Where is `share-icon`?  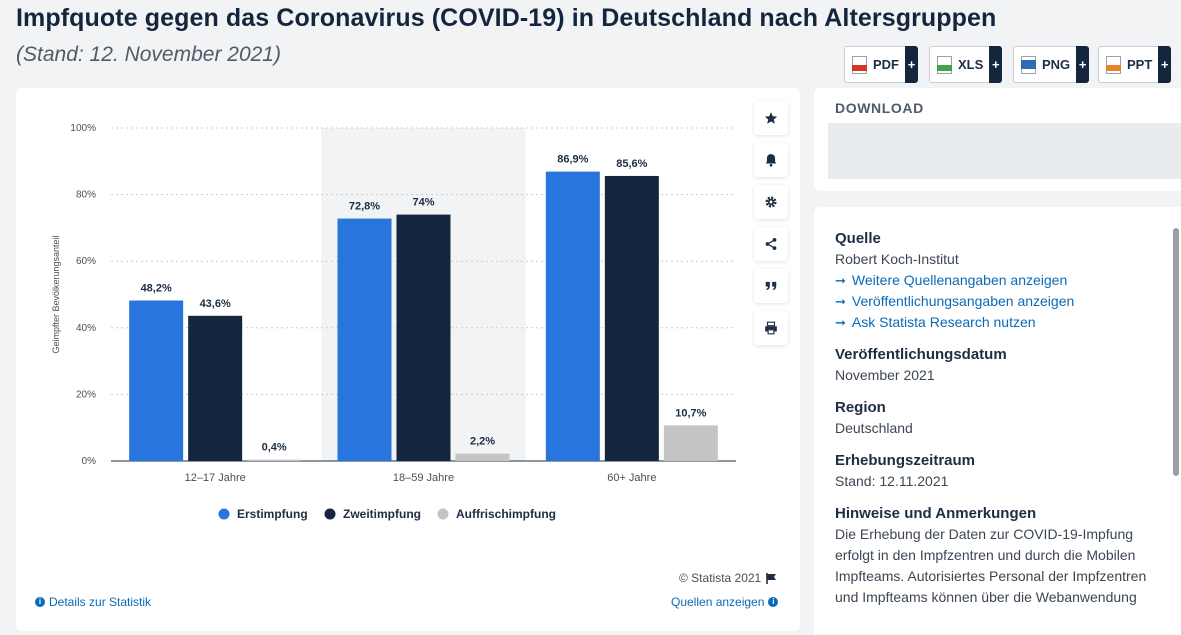 share-icon is located at coordinates (771, 244).